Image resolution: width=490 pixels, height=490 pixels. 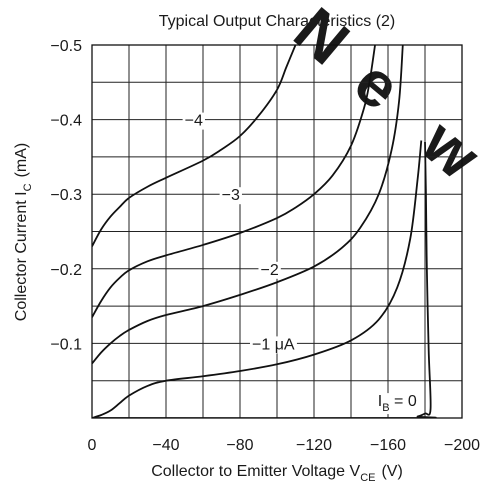 What do you see at coordinates (314, 445) in the screenshot?
I see `x-tick-label: −120` at bounding box center [314, 445].